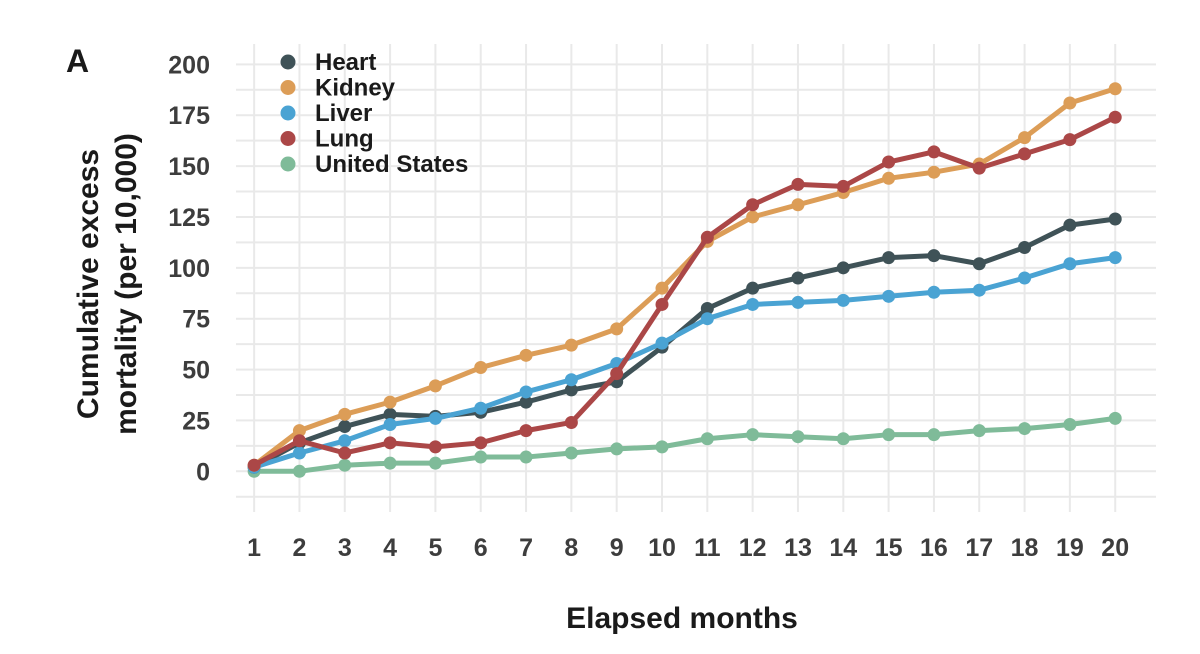  I want to click on legend-label-united-states: United States, so click(391, 164).